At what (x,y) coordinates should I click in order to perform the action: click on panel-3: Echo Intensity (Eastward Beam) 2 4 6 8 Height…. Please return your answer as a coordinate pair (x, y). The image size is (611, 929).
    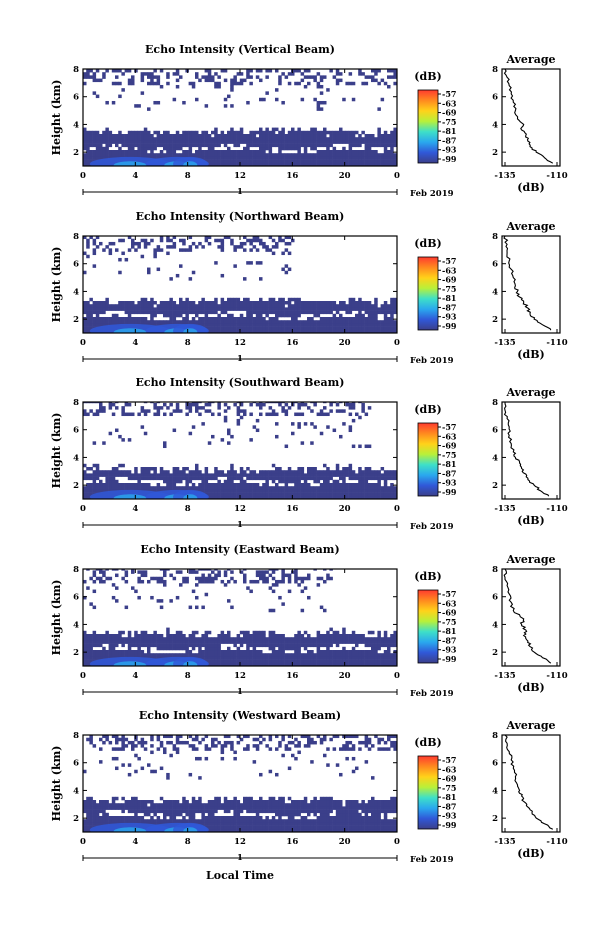
    Looking at the image, I should click on (309, 621).